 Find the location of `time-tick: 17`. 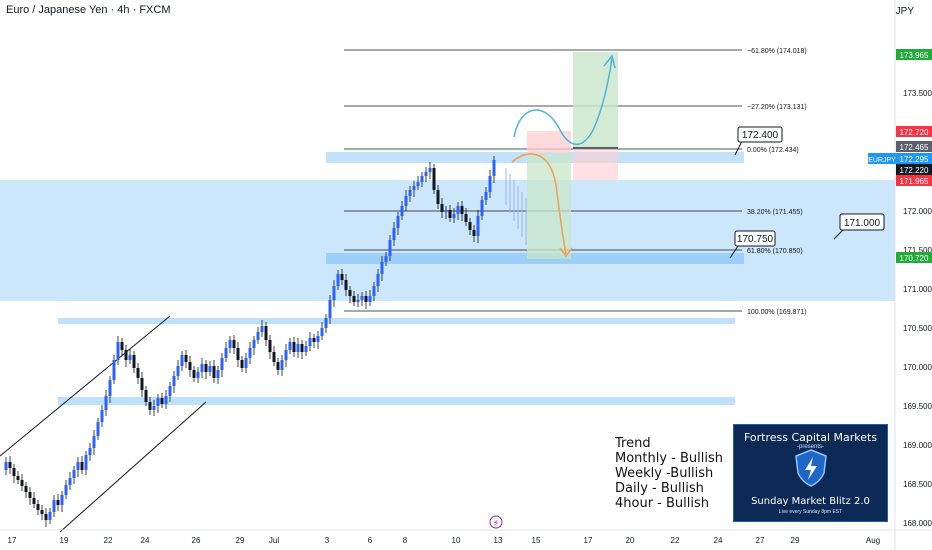

time-tick: 17 is located at coordinates (588, 540).